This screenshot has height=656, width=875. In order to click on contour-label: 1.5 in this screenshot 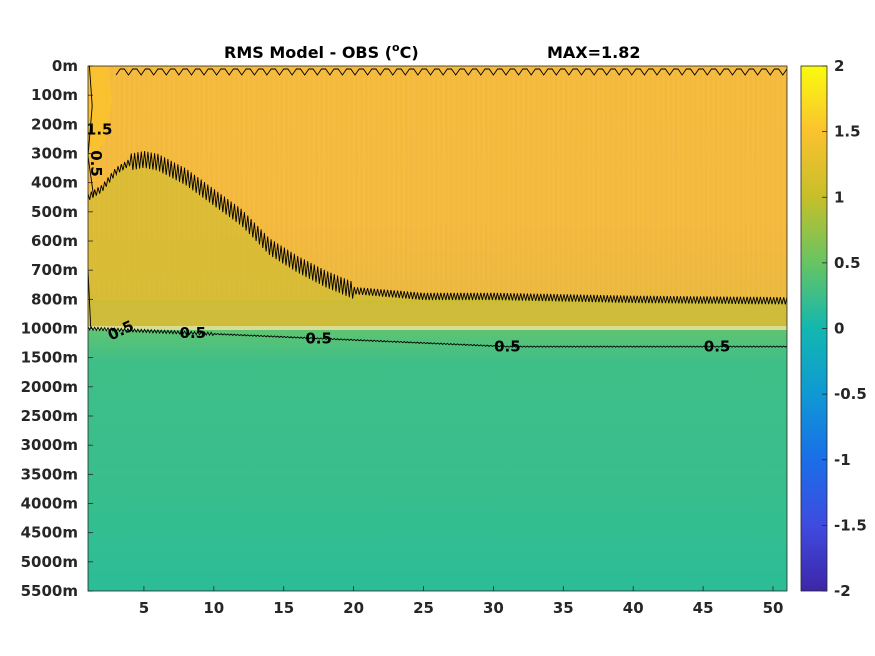, I will do `click(99, 129)`.